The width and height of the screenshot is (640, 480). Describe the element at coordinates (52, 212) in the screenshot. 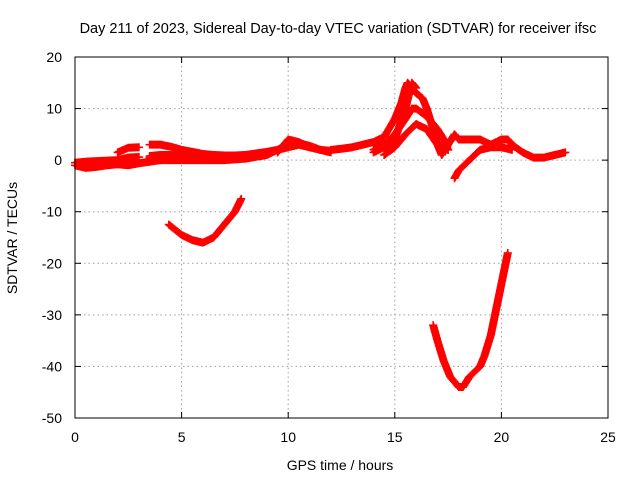

I see `y-tick-label: -10` at that location.